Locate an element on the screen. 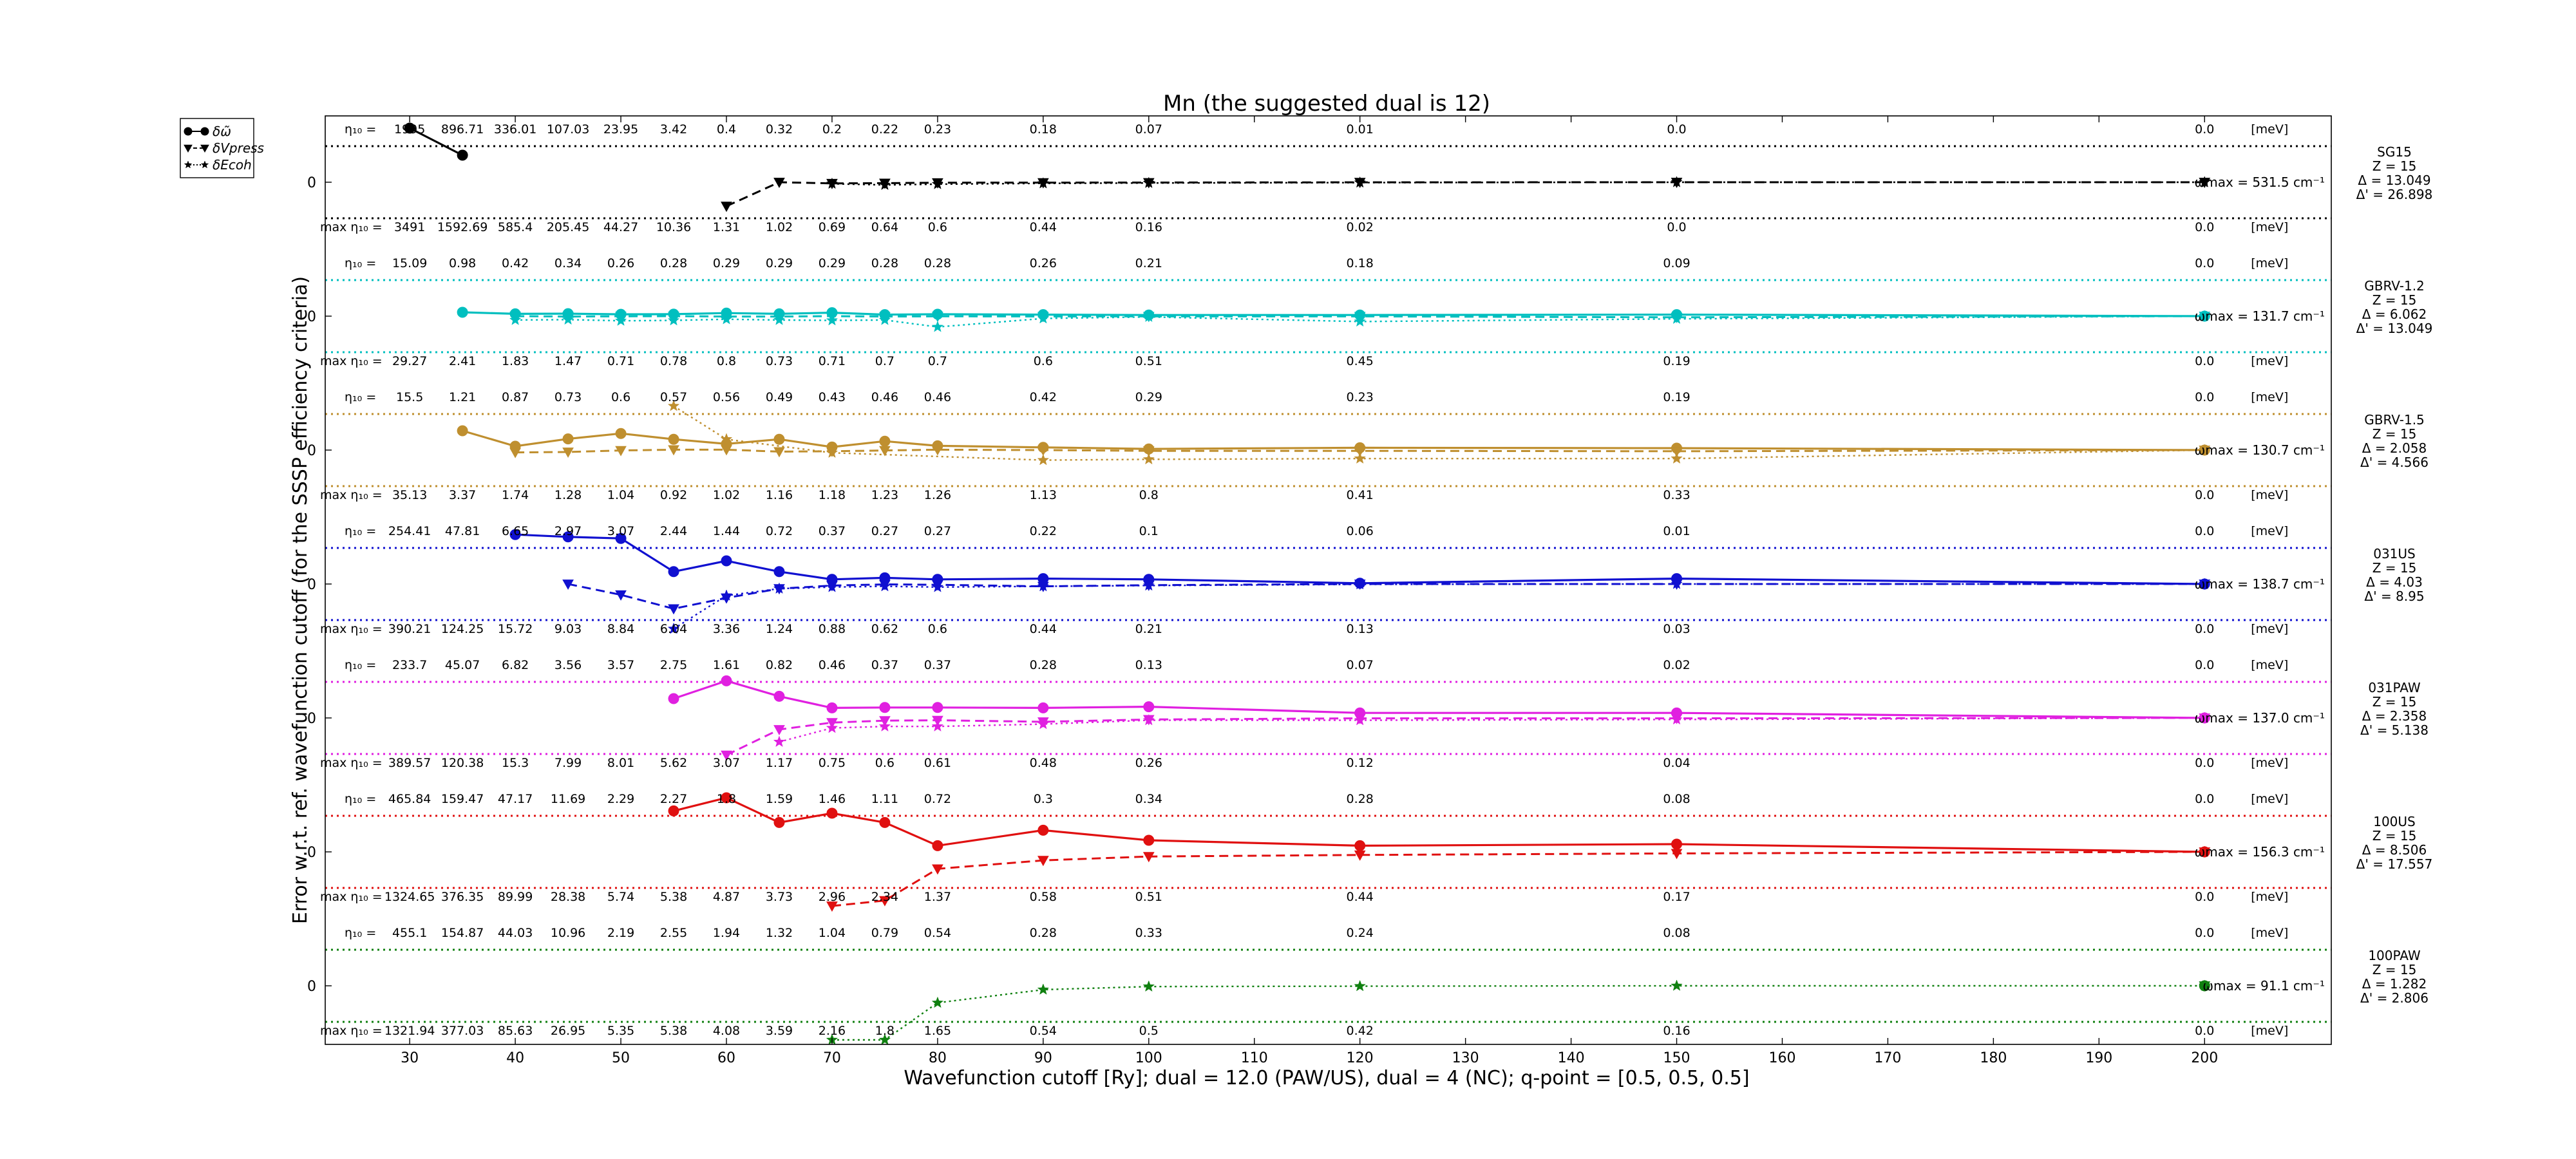 This screenshot has width=2576, height=1159. max-eta-value: 0.0 is located at coordinates (2204, 897).